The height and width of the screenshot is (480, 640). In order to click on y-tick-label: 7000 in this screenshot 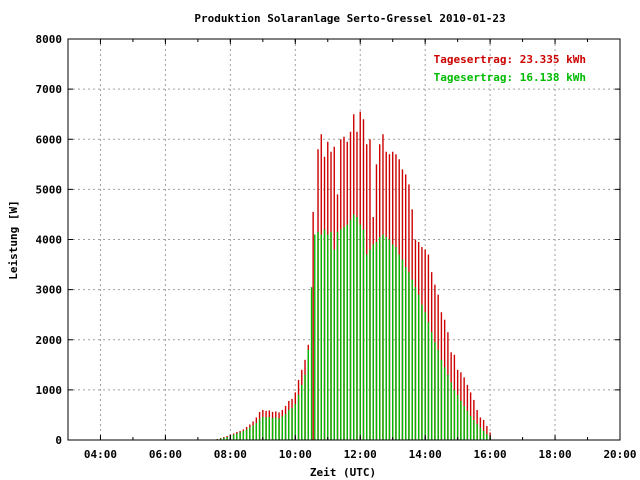, I will do `click(49, 89)`.